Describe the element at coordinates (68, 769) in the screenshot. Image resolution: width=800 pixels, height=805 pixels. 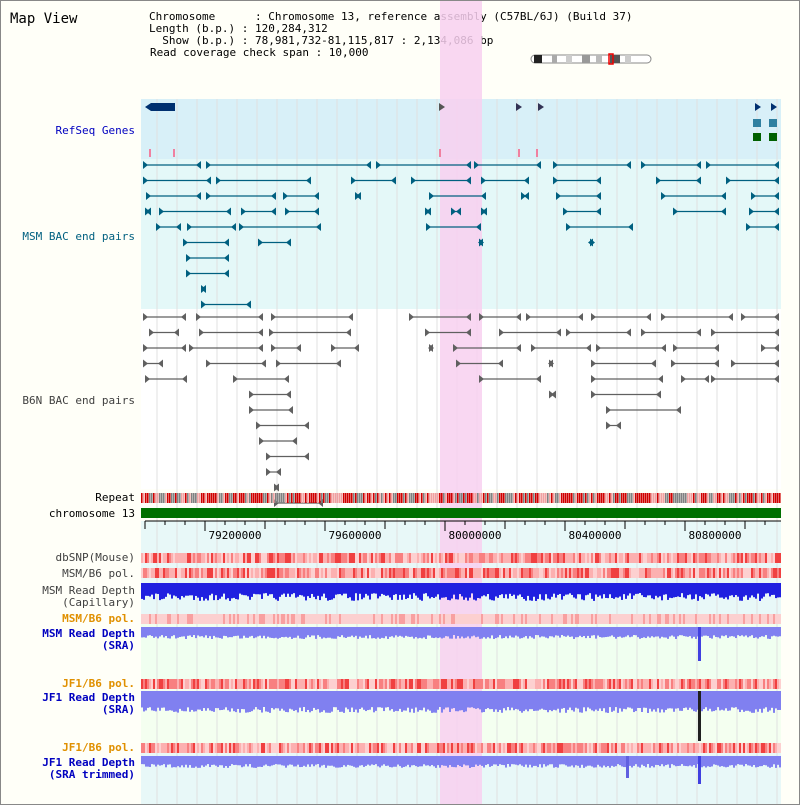
I see `label-jf1-read-depth-trim: JF1 Read Depth (SRA trimmed)` at that location.